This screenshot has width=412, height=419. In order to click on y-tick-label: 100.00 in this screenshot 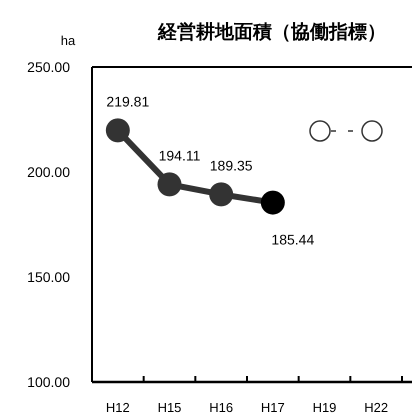, I will do `click(48, 382)`.